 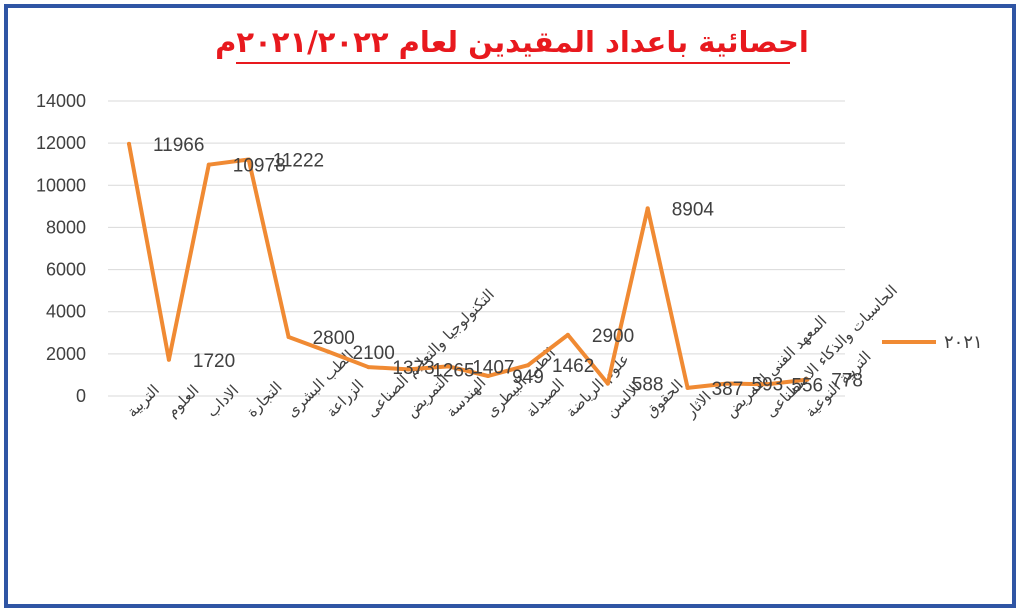 What do you see at coordinates (183, 401) in the screenshot?
I see `x-tick-label: العلوم` at bounding box center [183, 401].